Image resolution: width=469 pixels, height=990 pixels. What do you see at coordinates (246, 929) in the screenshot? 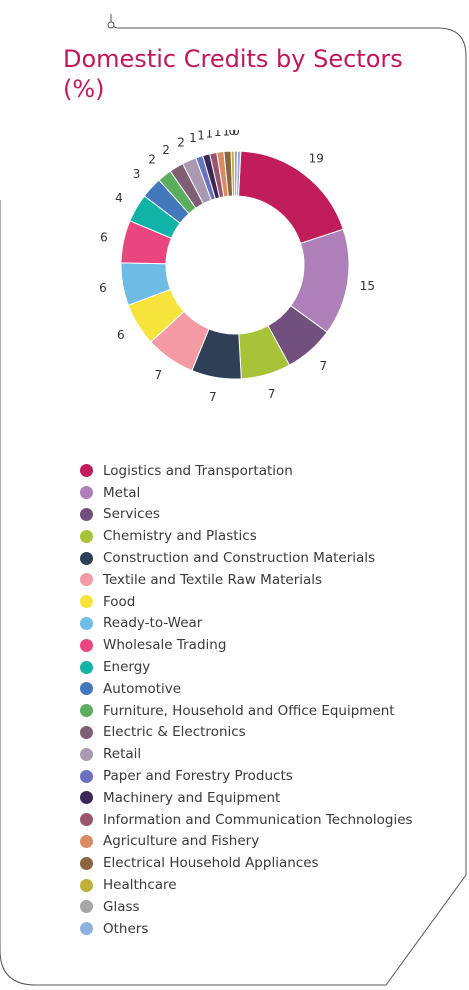
I see `legend-item: Others` at bounding box center [246, 929].